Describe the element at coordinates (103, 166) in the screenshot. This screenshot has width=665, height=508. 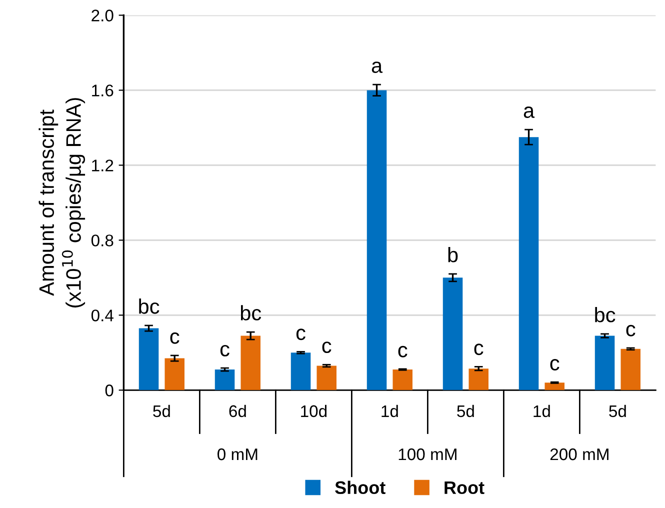
I see `y-tick-label: 1.2` at that location.